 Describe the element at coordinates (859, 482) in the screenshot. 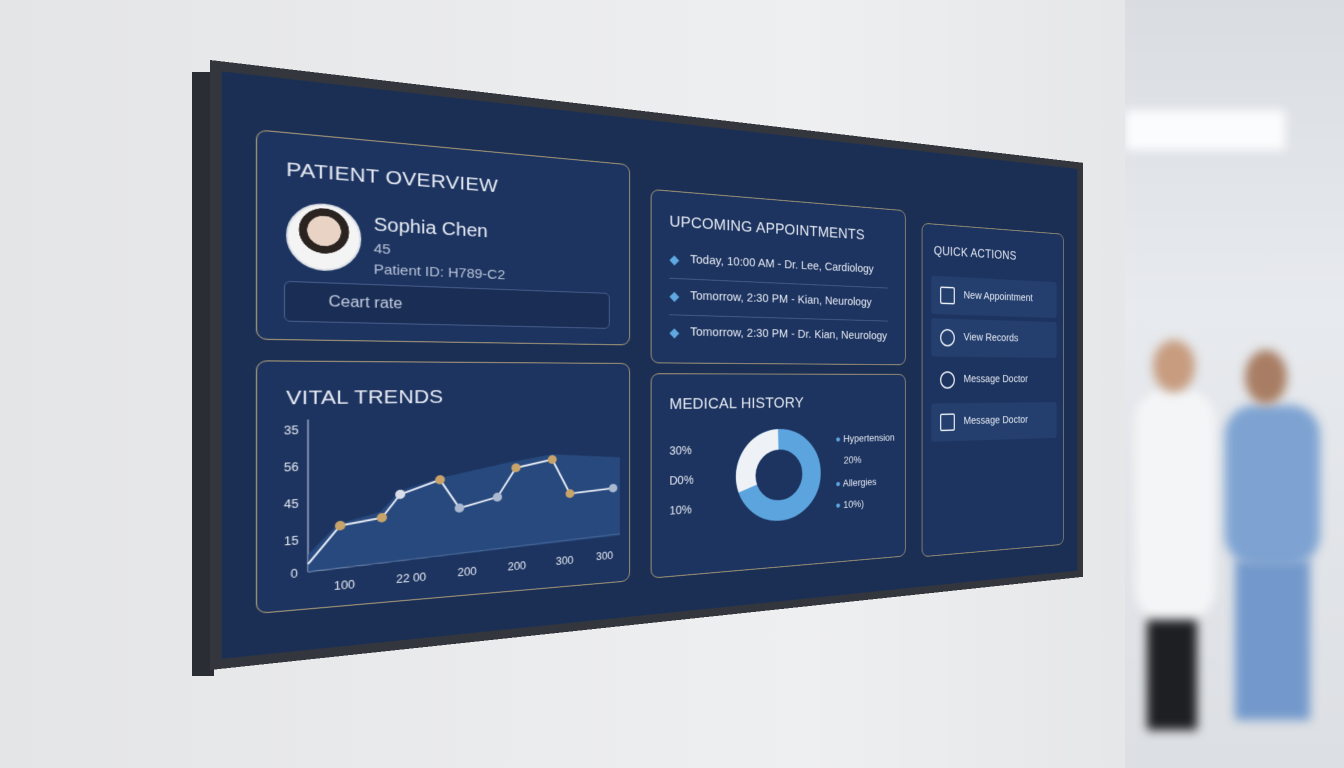

I see `legend-text: Allergies` at that location.